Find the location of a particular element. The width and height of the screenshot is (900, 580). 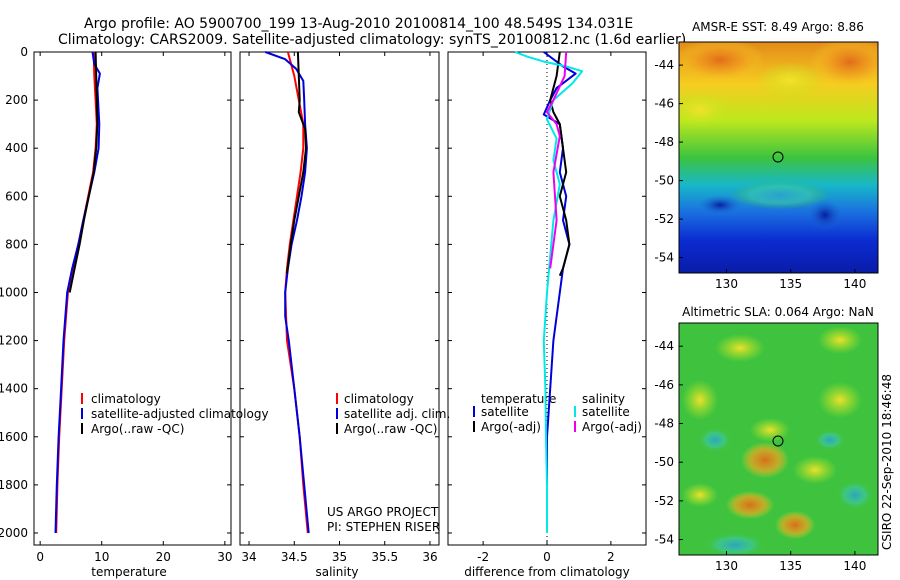

sst-map-lon-tick-label: 140 is located at coordinates (854, 284).